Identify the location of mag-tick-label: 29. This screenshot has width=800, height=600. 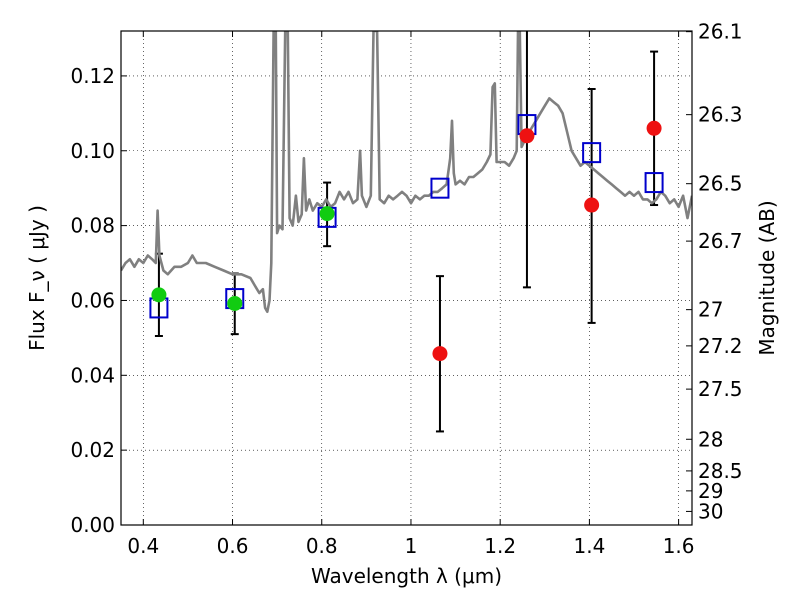
(710, 491).